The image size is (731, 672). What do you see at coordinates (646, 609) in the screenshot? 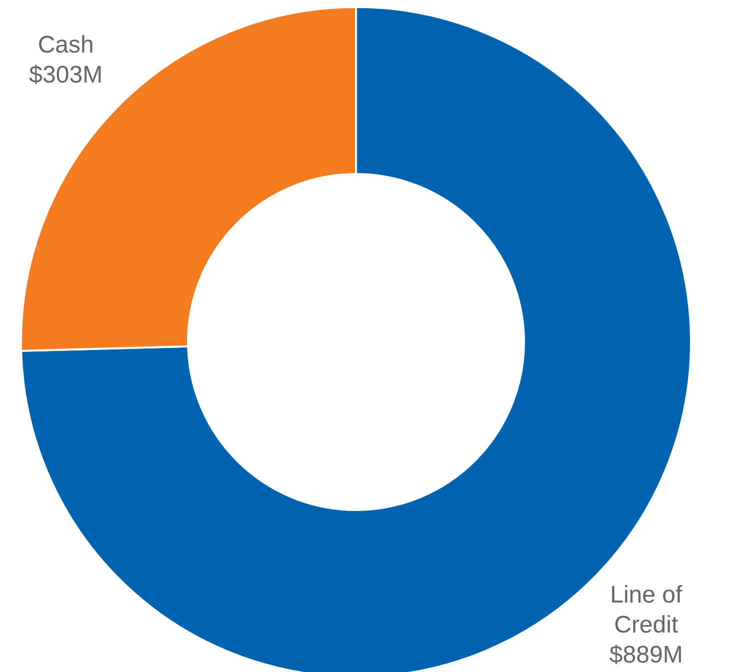
I see `slice-label: Line of Credit` at bounding box center [646, 609].